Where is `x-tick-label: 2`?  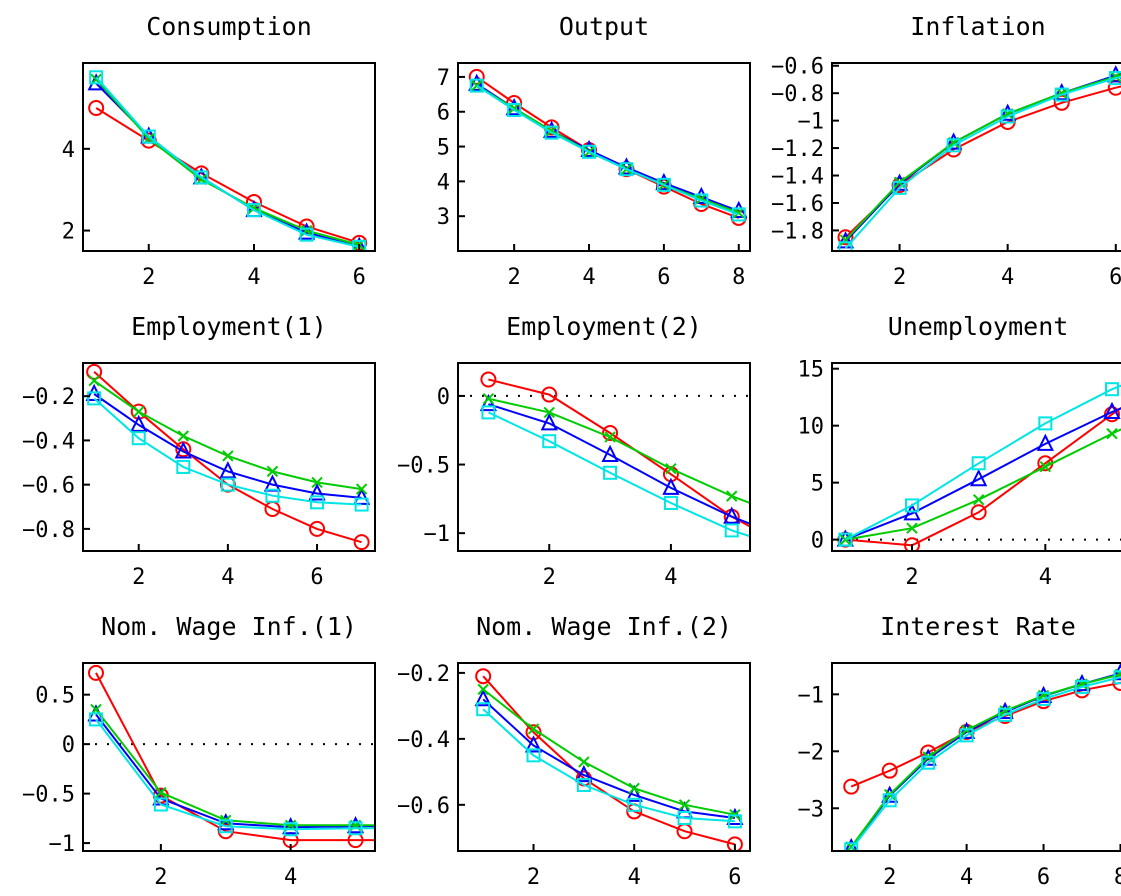
x-tick-label: 2 is located at coordinates (899, 277).